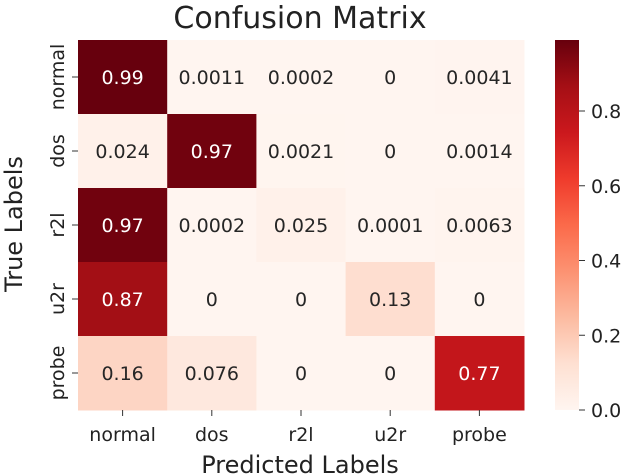 The image size is (624, 476). I want to click on y-tick-label: dos, so click(58, 151).